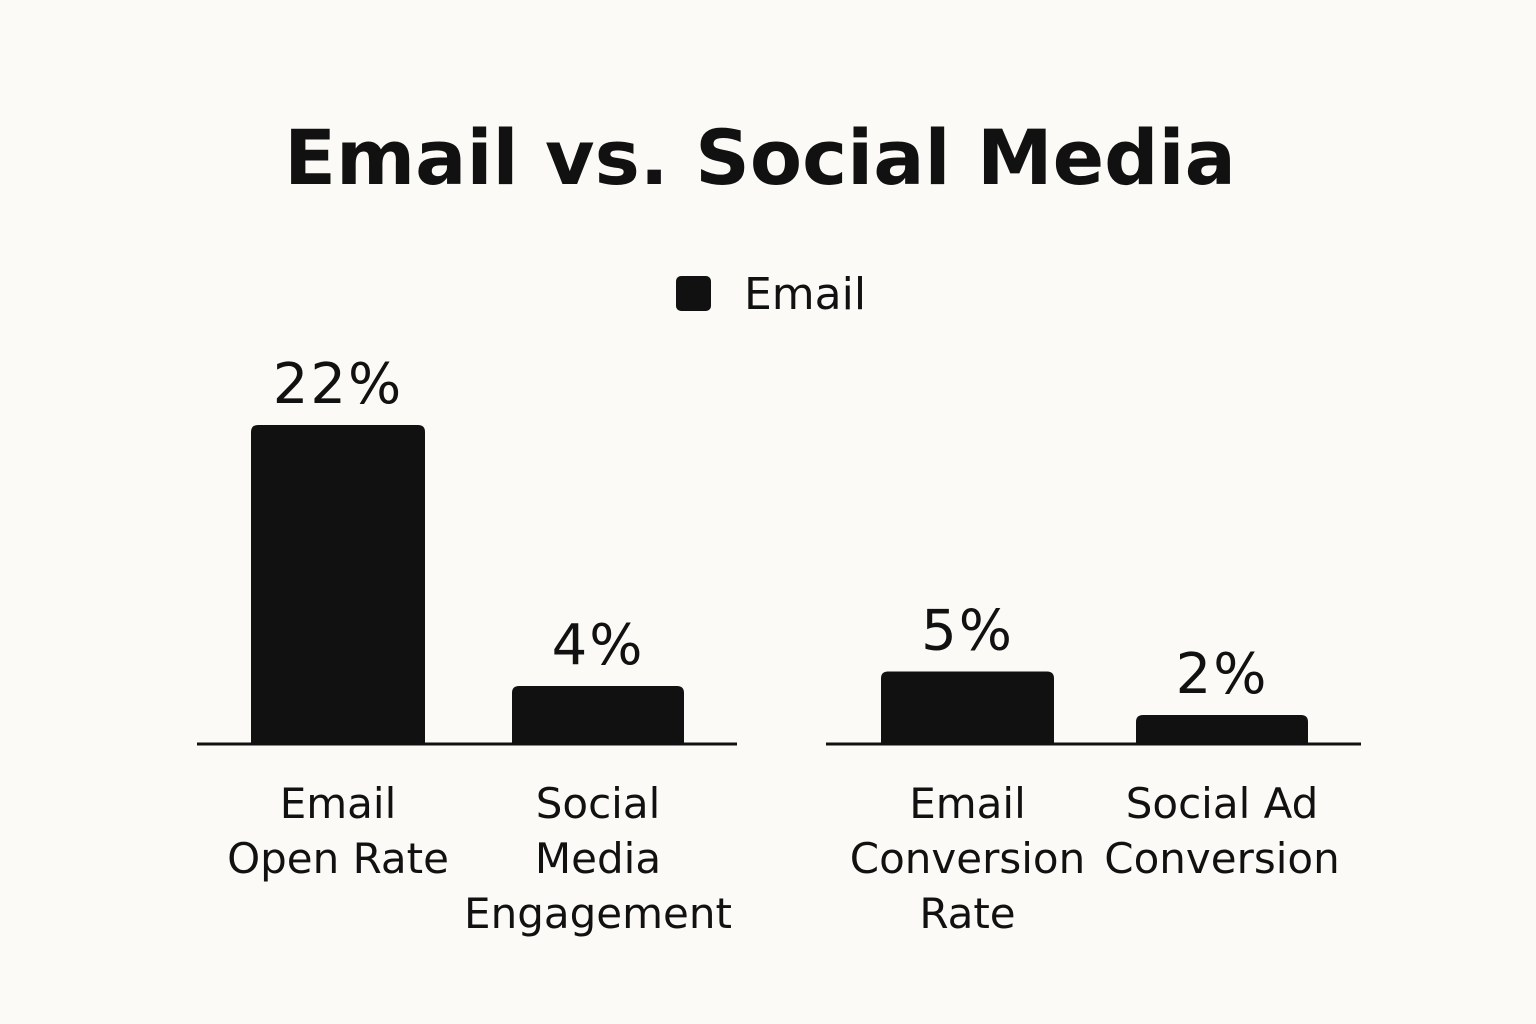  What do you see at coordinates (338, 858) in the screenshot?
I see `category-label-line: Open Rate` at bounding box center [338, 858].